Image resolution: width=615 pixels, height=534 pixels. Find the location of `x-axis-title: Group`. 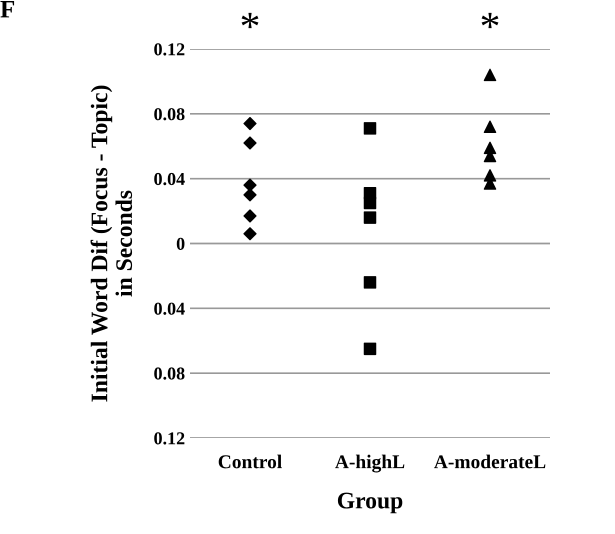

x-axis-title: Group is located at coordinates (370, 503).